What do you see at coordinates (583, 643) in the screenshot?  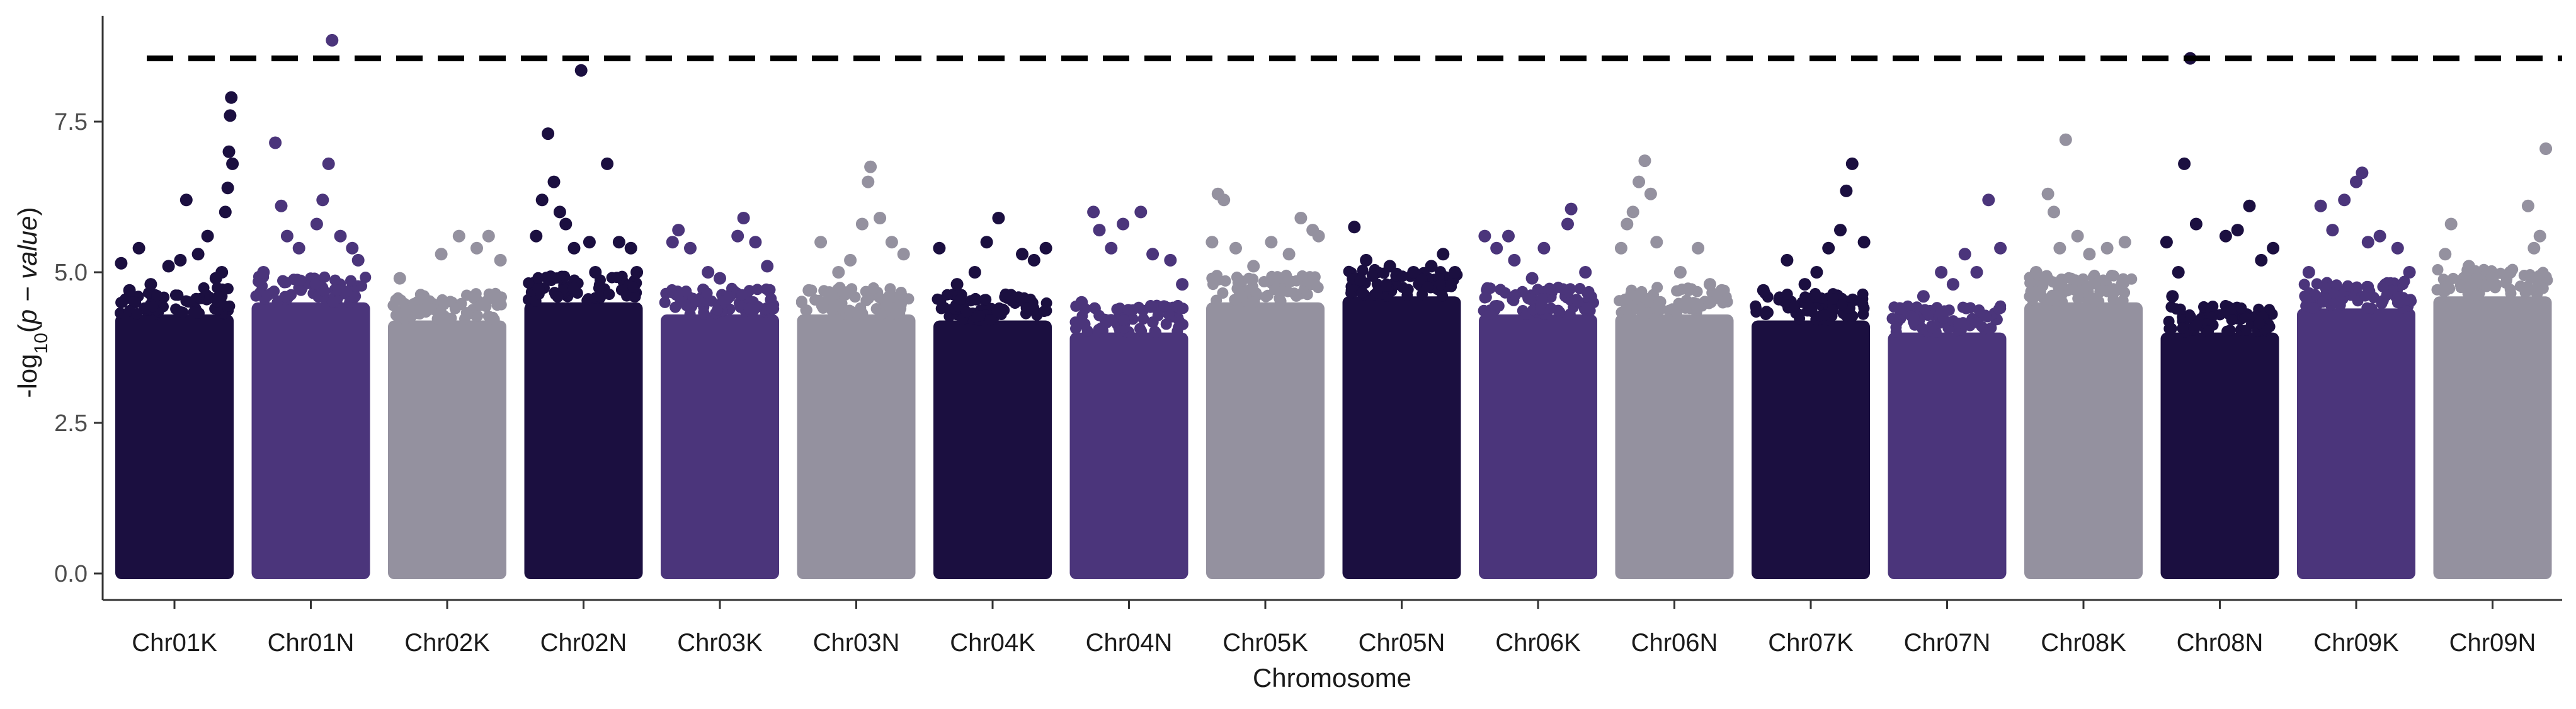 I see `x-tick-label: Chr02N` at bounding box center [583, 643].